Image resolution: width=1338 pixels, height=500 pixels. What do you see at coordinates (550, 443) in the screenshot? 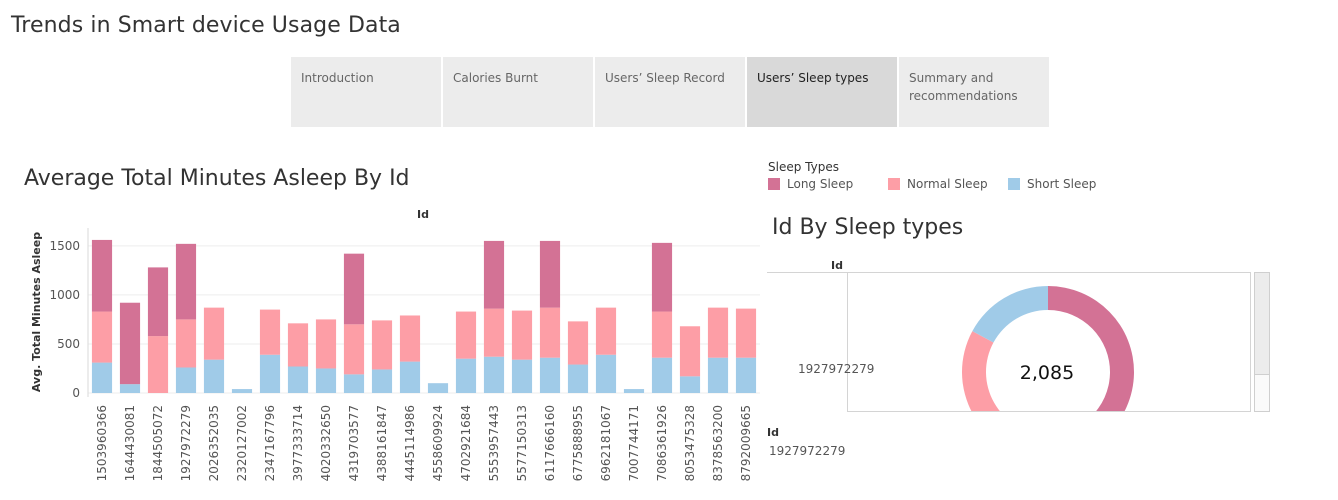
I see `x-tick-label: 6117666160` at bounding box center [550, 443].